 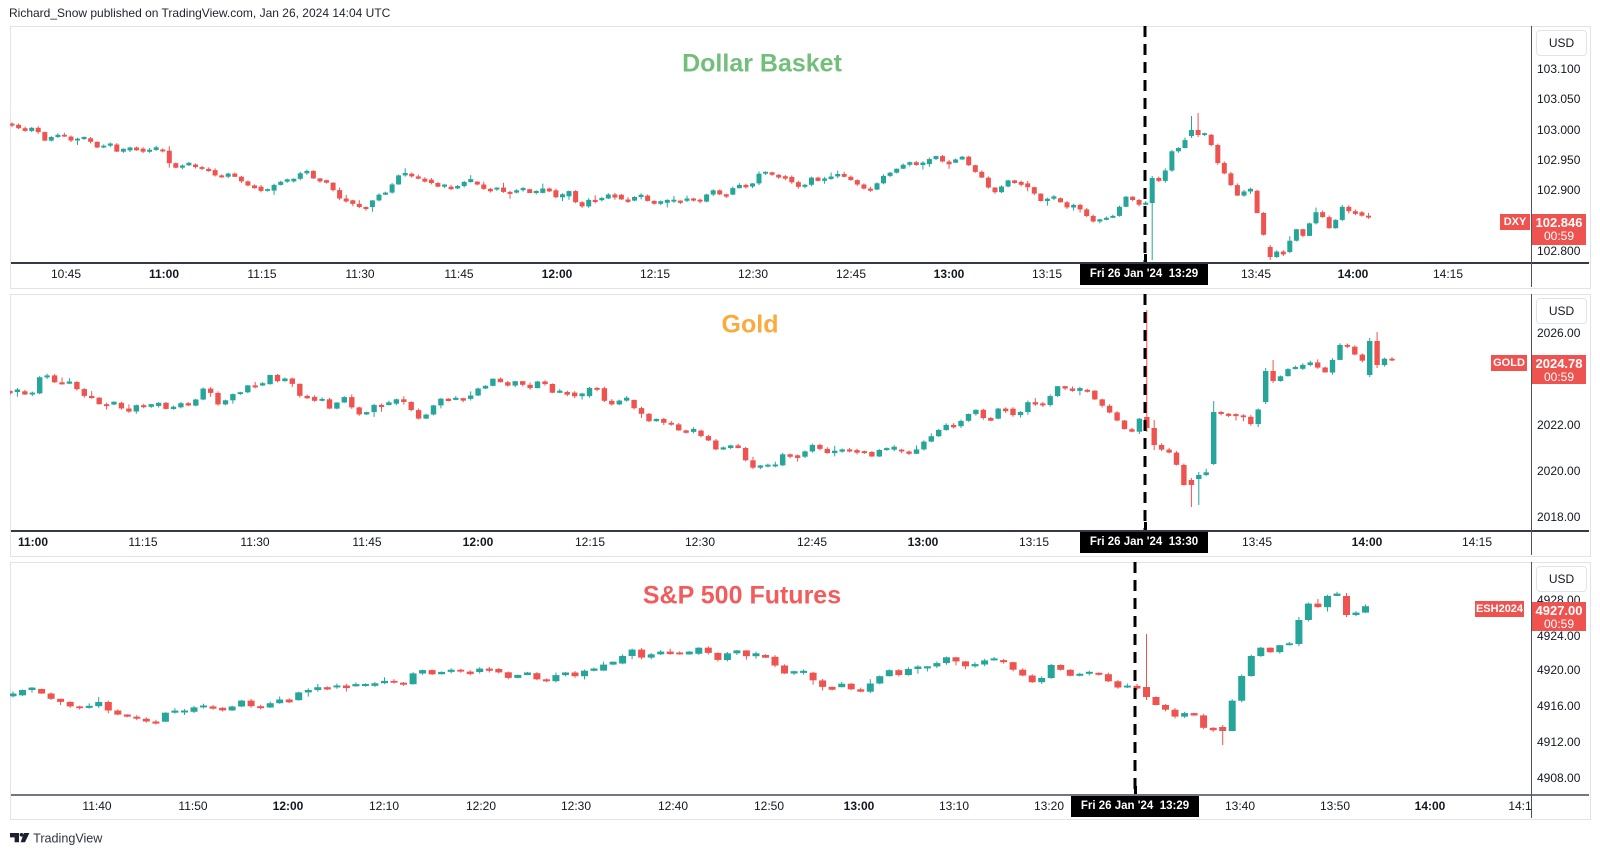 What do you see at coordinates (68, 839) in the screenshot?
I see `svg-text: TradingView` at bounding box center [68, 839].